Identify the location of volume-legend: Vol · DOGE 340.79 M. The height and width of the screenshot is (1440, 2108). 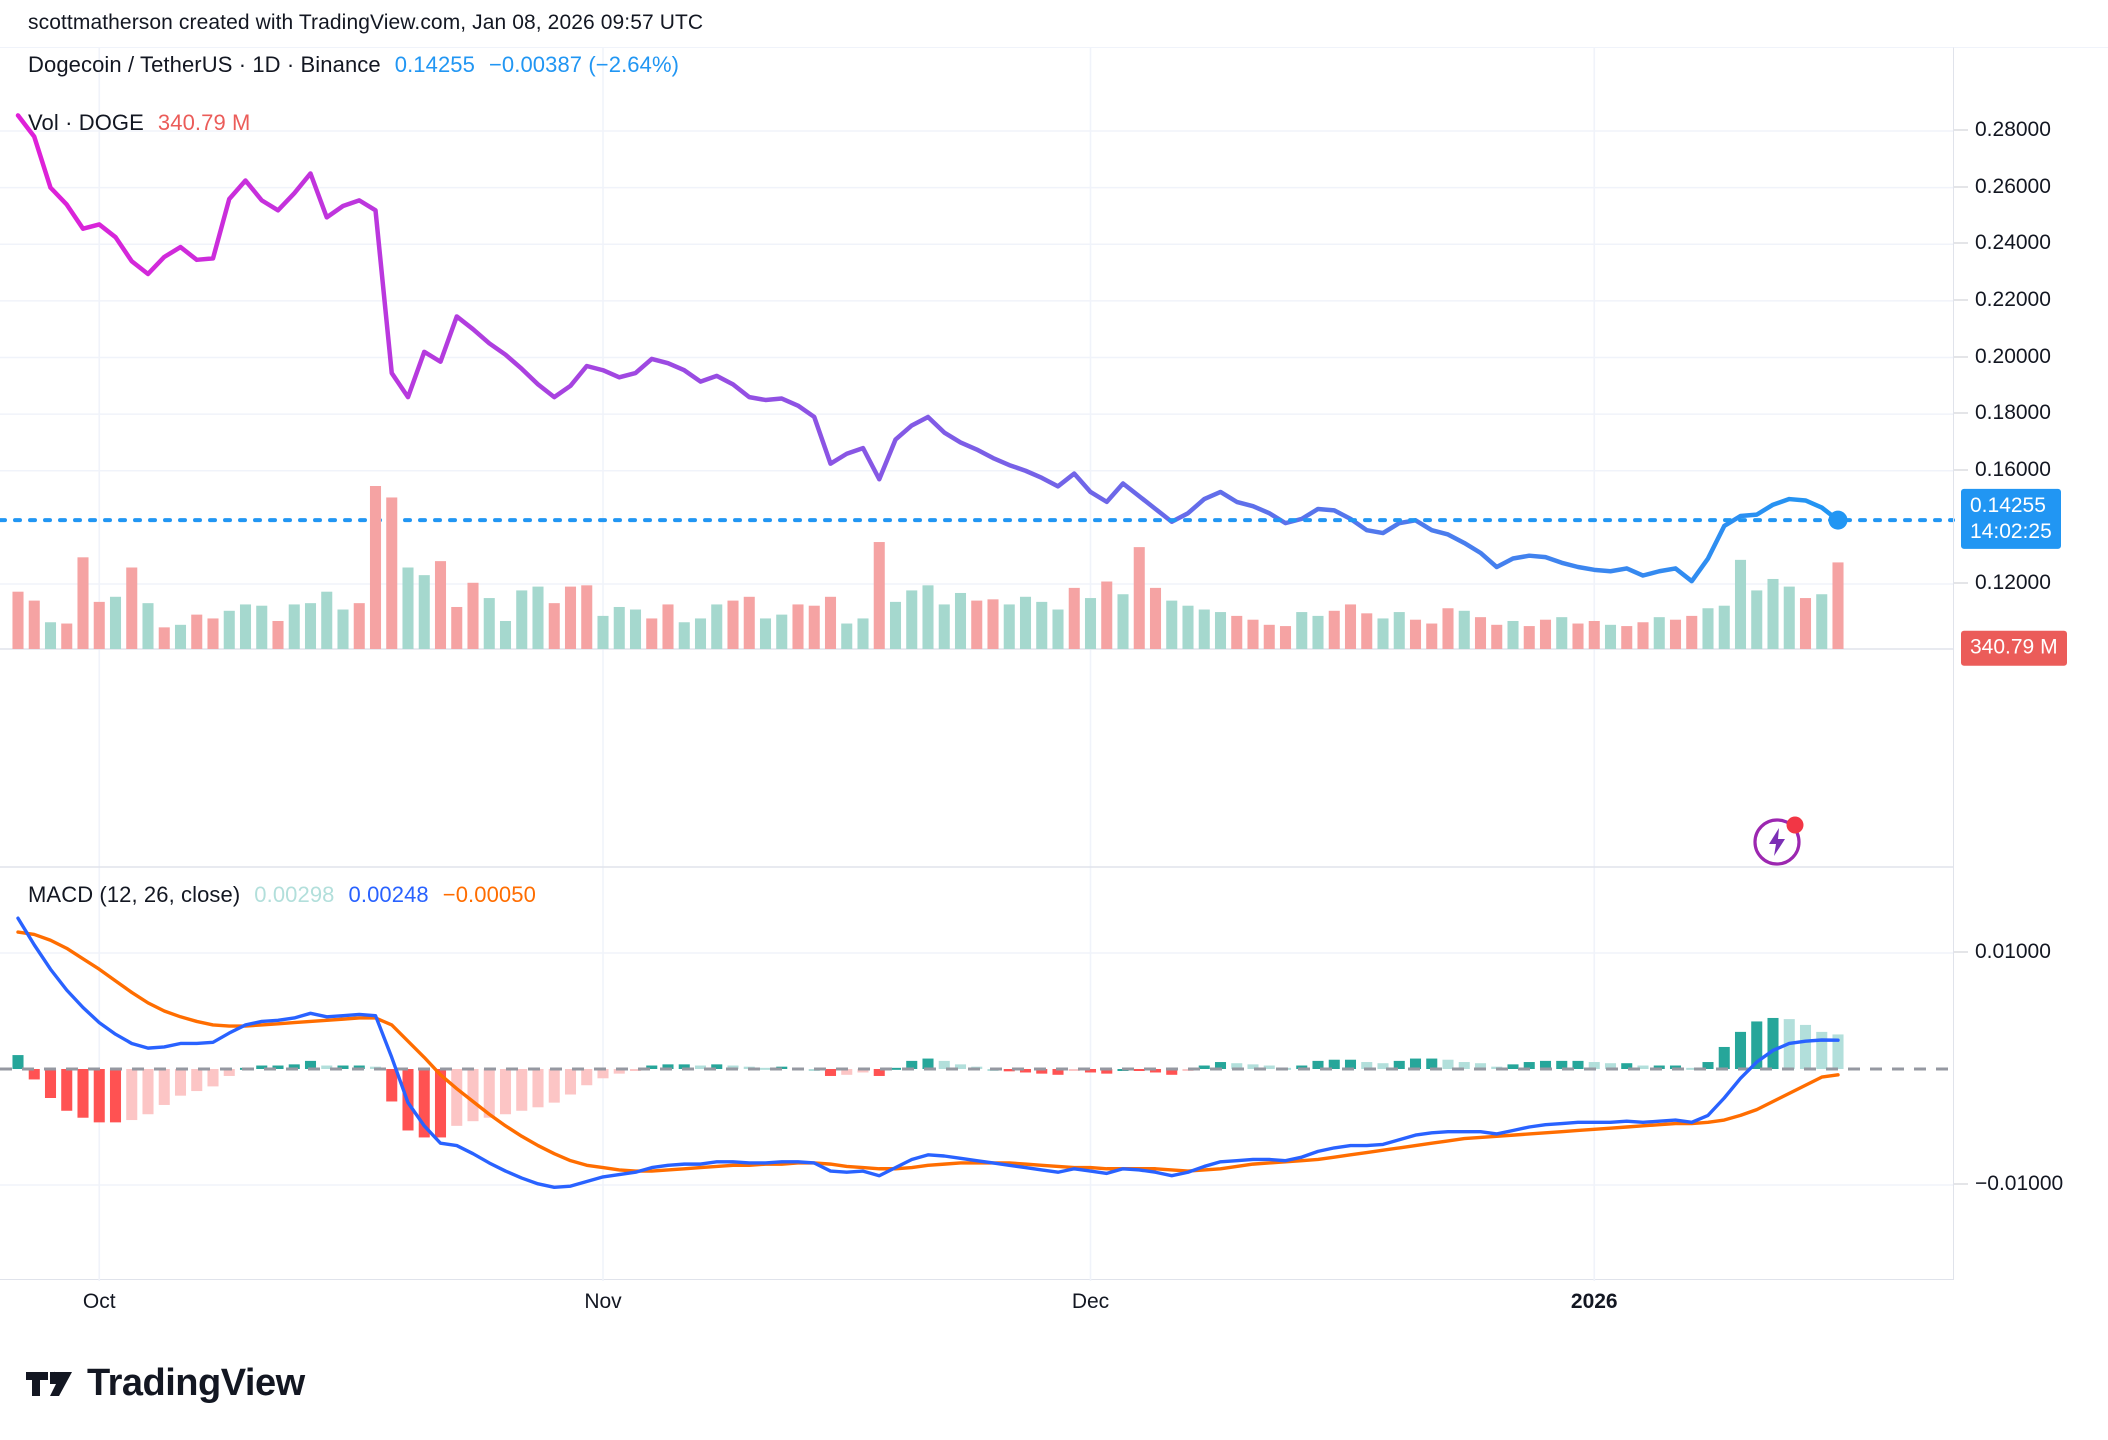
(139, 123).